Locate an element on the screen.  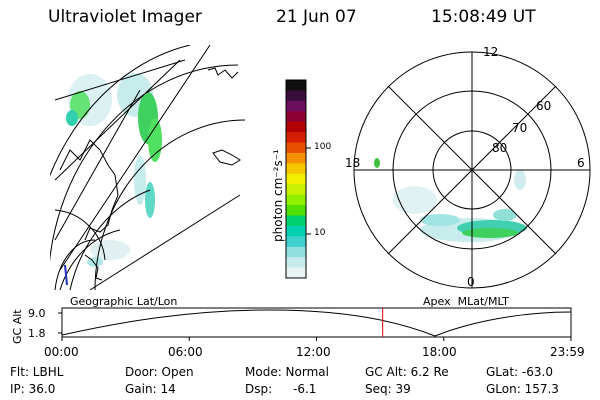
alt-ytick-low: 1.8 is located at coordinates (37, 333).